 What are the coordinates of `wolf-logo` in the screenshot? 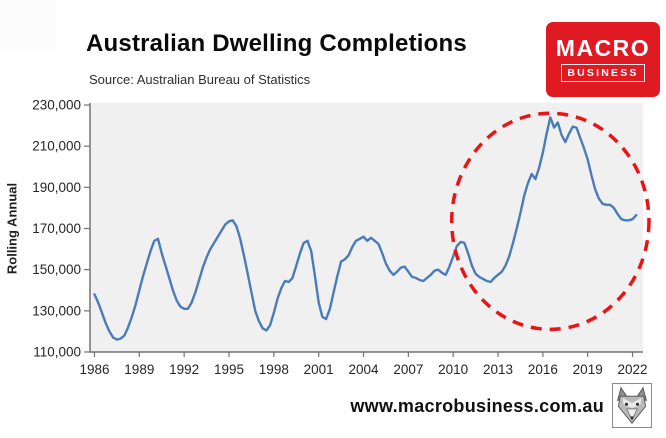 It's located at (632, 405).